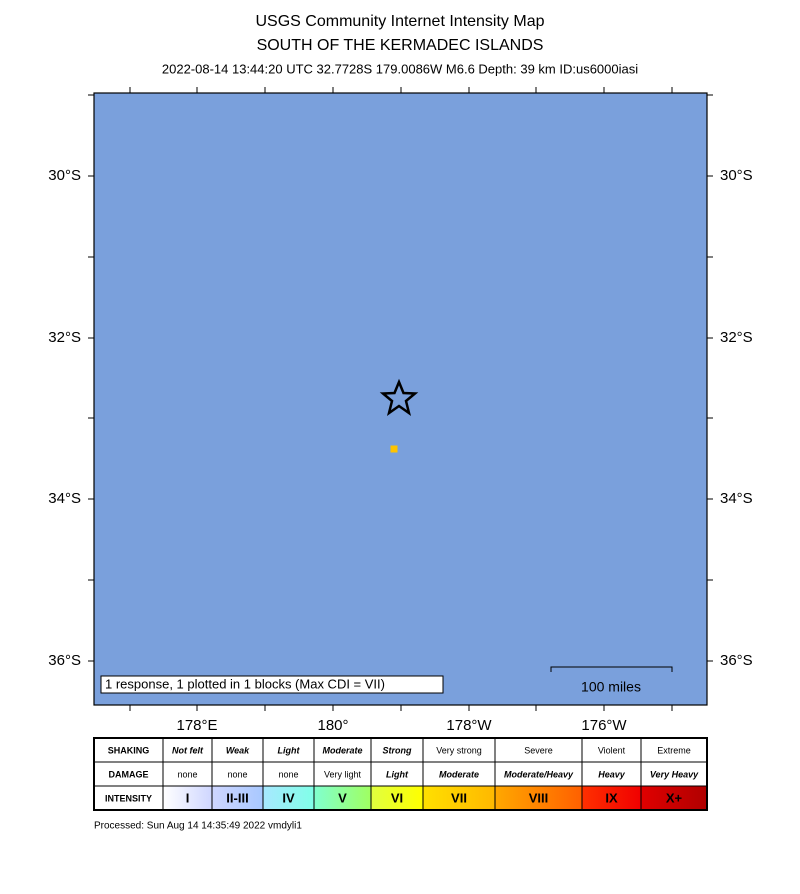 Image resolution: width=800 pixels, height=894 pixels. I want to click on longitude-label: 176°W, so click(604, 725).